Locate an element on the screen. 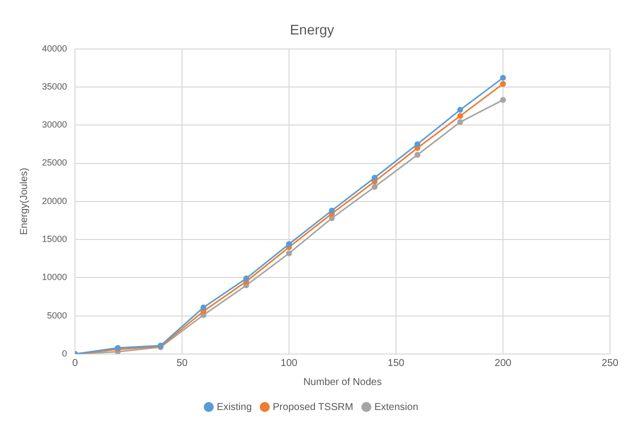  x-tick-label: 150 is located at coordinates (396, 363).